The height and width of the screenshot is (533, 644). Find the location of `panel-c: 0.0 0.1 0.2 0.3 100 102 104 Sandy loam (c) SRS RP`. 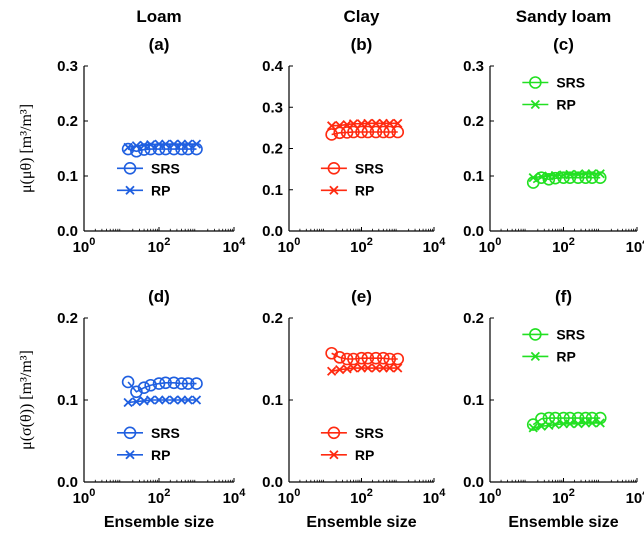

panel-c: 0.0 0.1 0.2 0.3 100 102 104 Sandy loam (c) SRS RP is located at coordinates (553, 131).